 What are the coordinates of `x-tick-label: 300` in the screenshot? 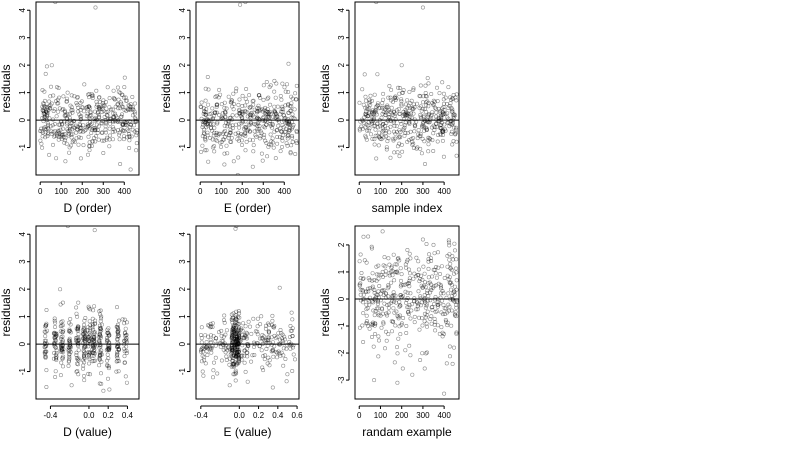 It's located at (423, 415).